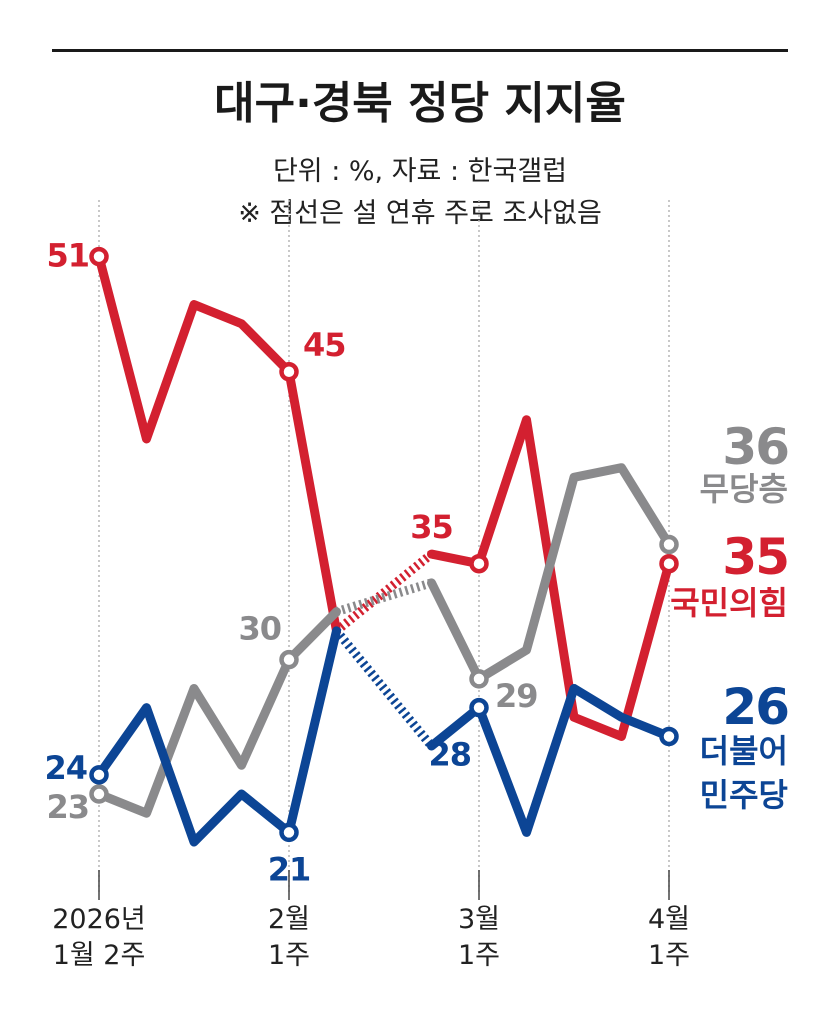 This screenshot has height=1018, width=839. Describe the element at coordinates (99, 955) in the screenshot. I see `x-tick-label: 1월 2주` at that location.